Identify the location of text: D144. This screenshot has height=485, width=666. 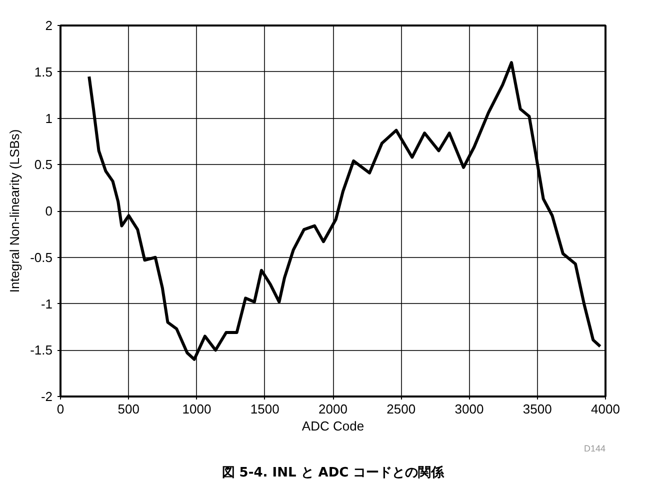
(595, 449).